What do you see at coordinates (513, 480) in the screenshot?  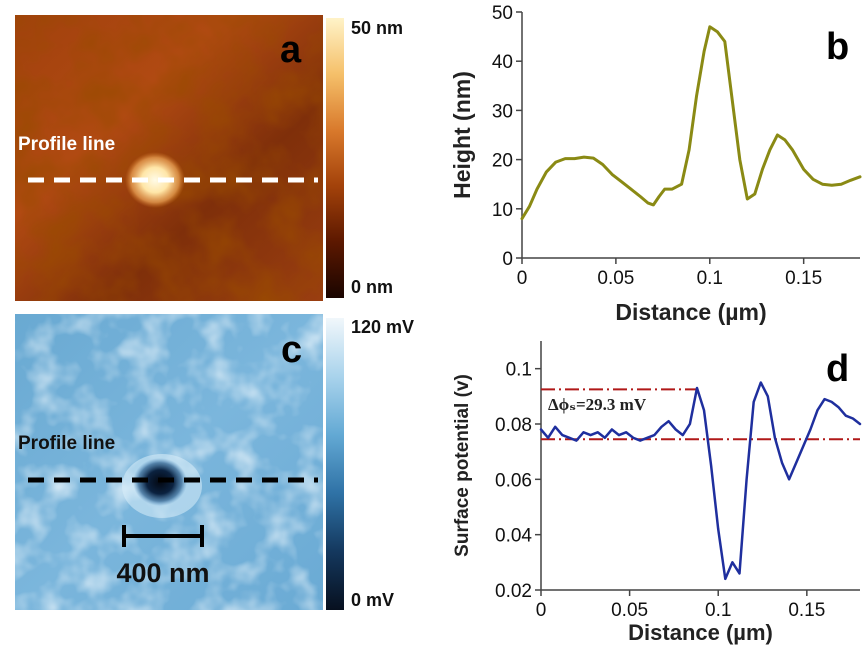 I see `y-tick-label: 0.06` at bounding box center [513, 480].